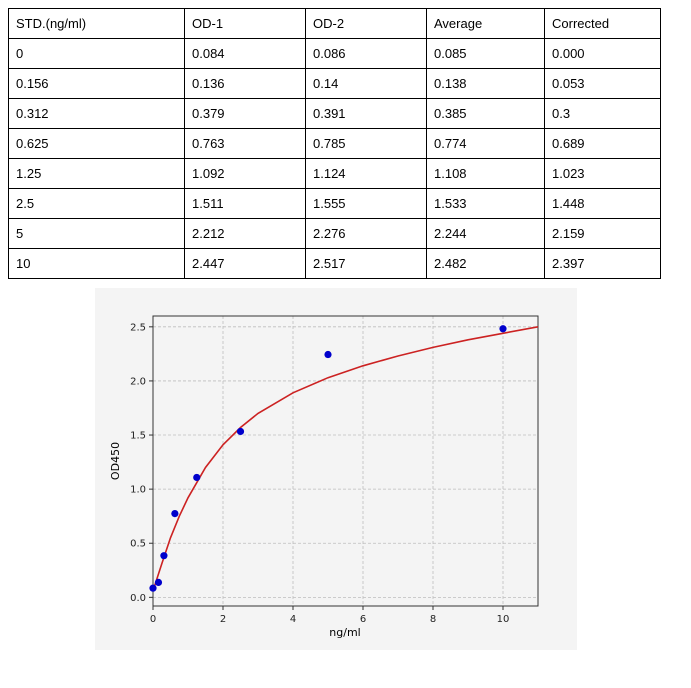  What do you see at coordinates (138, 436) in the screenshot?
I see `y-tick-label: 1.5` at bounding box center [138, 436].